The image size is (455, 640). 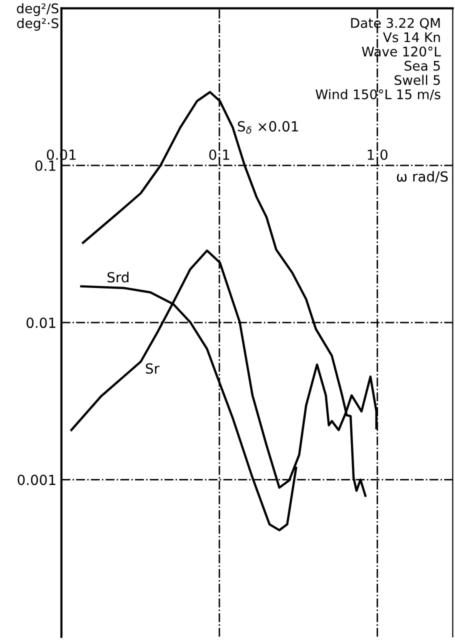 I want to click on annotation: Date 3.22 QM, so click(x=395, y=24).